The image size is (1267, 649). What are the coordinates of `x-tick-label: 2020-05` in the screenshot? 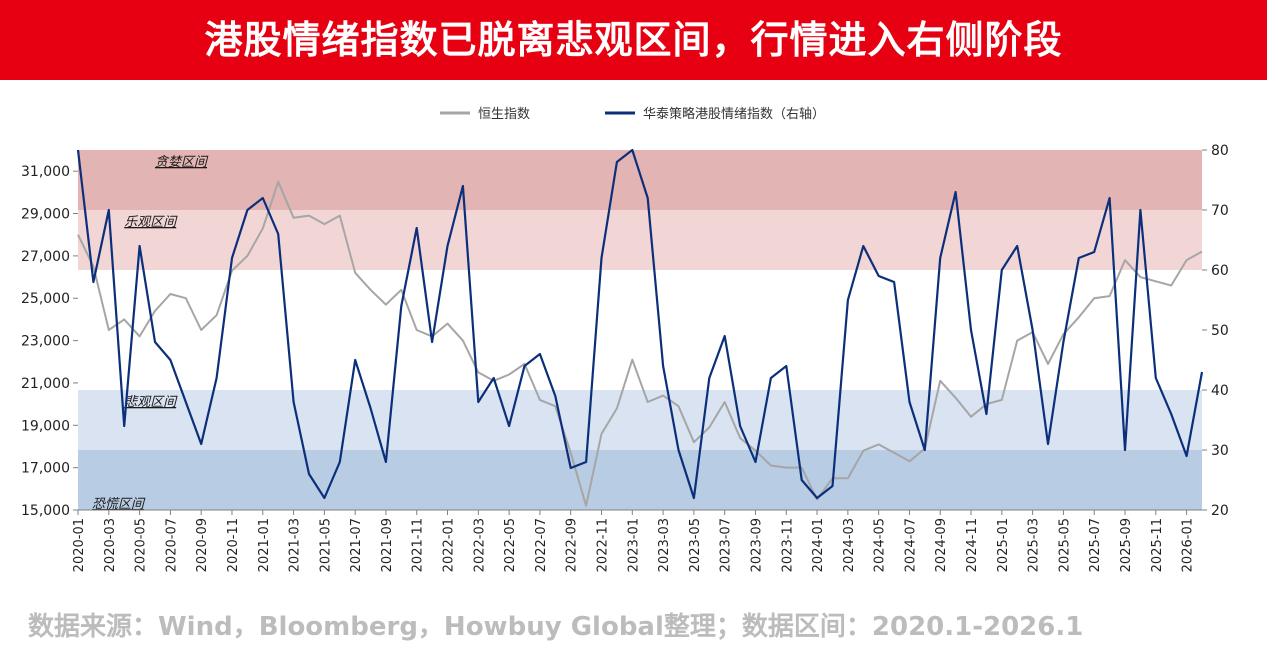 It's located at (141, 545).